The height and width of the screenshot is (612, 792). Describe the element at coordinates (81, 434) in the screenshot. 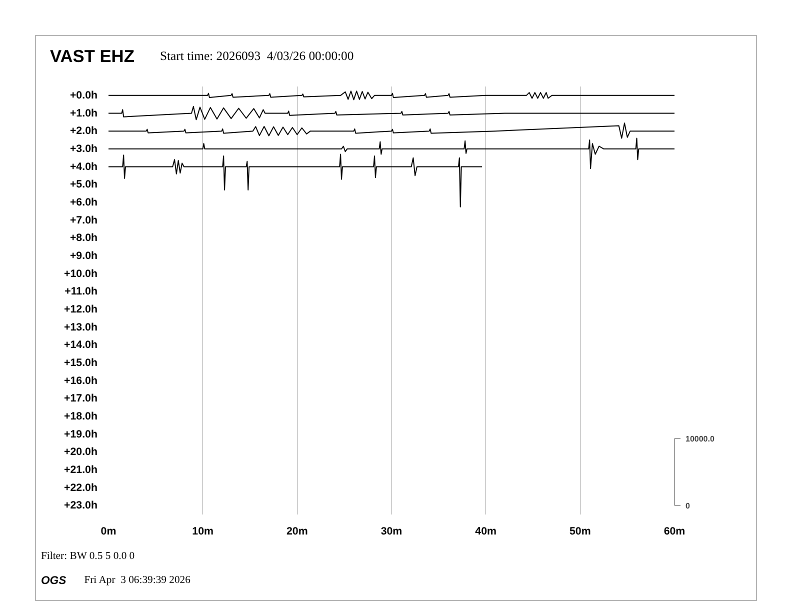

I see `y-tick-label: +19.0h` at that location.